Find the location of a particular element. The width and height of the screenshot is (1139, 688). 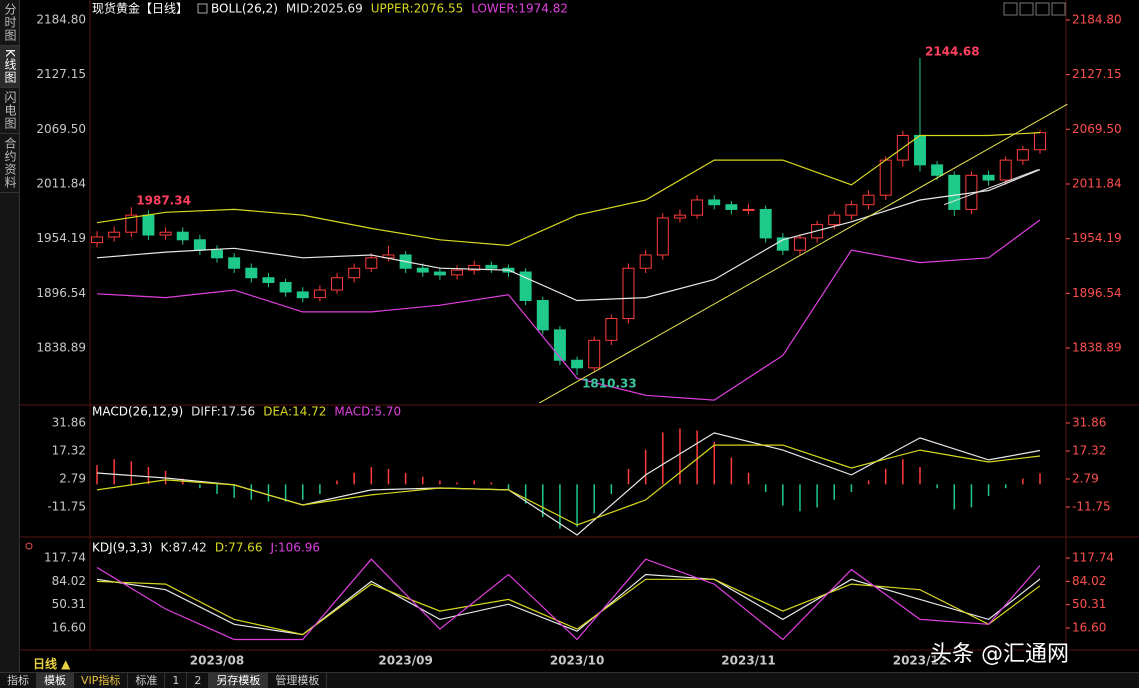

settings-icon is located at coordinates (29, 546).